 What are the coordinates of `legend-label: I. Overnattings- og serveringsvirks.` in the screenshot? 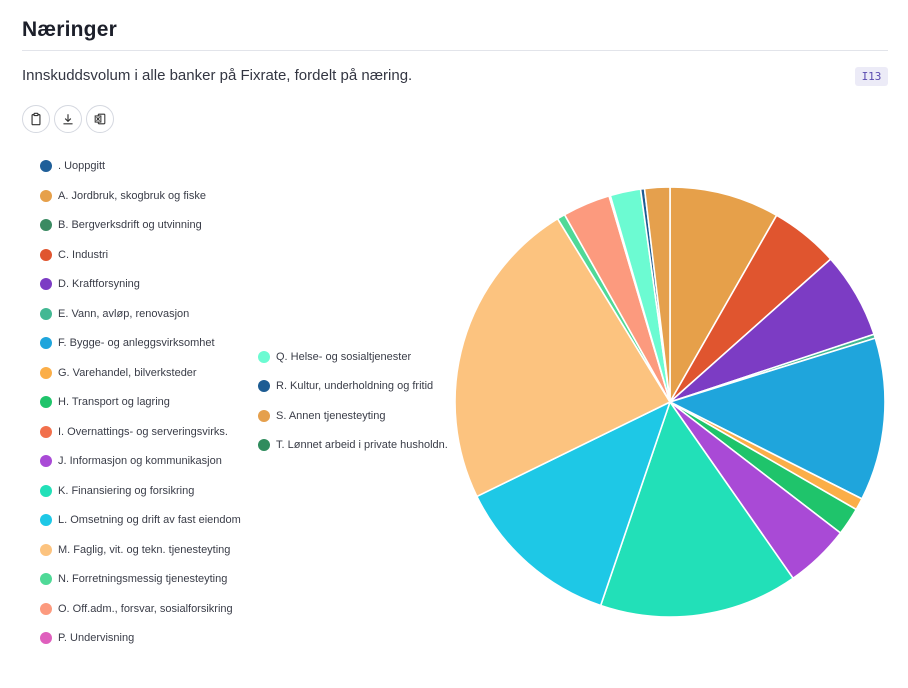 It's located at (143, 431).